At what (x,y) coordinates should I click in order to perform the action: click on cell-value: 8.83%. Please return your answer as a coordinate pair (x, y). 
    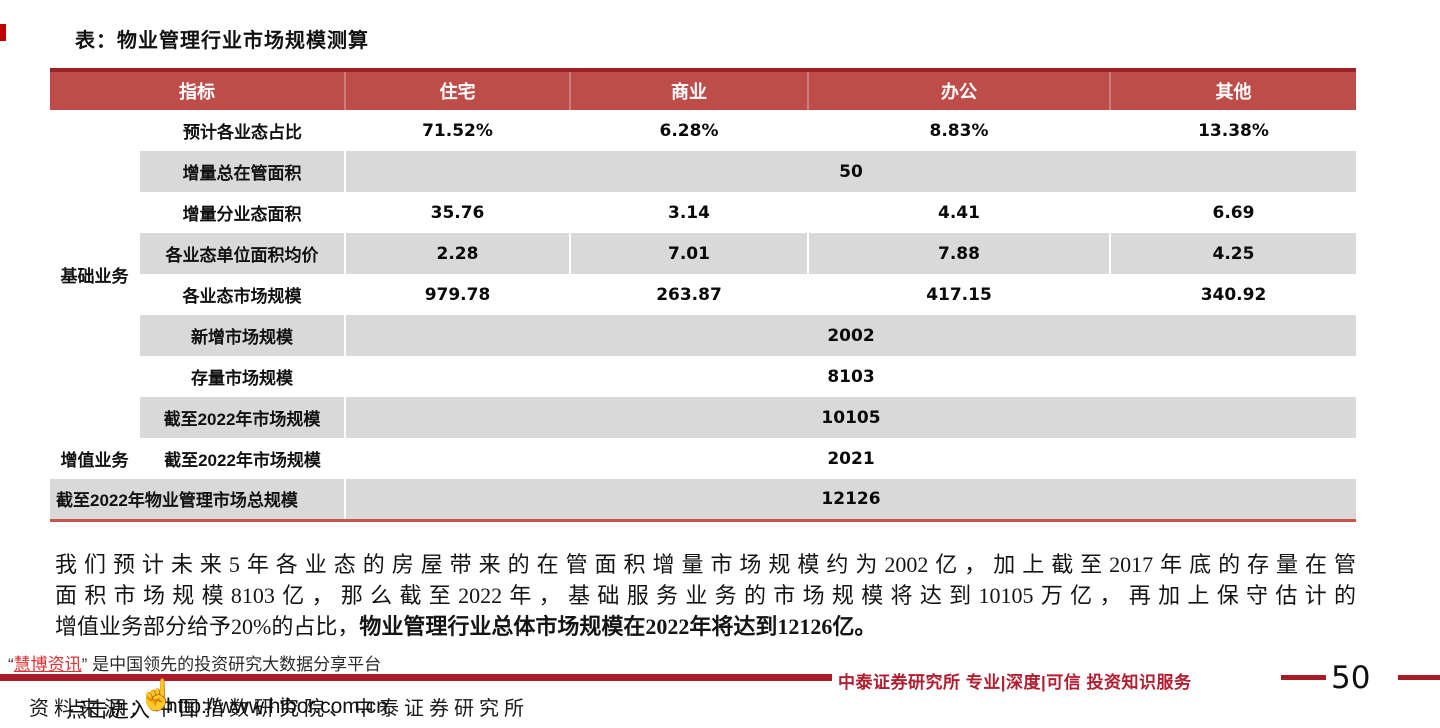
    Looking at the image, I should click on (958, 130).